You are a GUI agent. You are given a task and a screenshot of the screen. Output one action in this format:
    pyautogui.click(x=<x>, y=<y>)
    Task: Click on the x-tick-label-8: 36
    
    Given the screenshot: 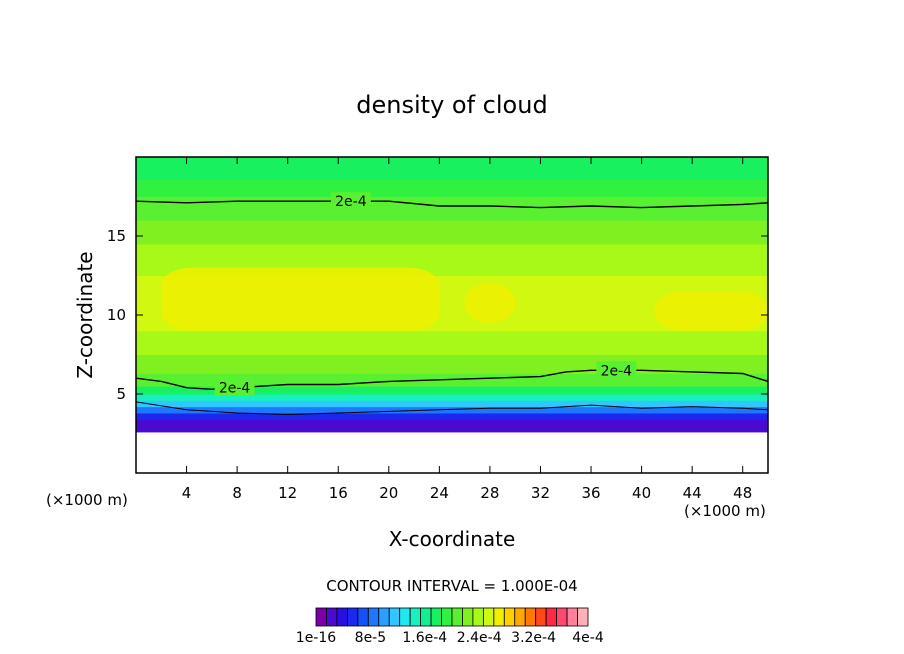 What is the action you would take?
    pyautogui.click(x=590, y=493)
    